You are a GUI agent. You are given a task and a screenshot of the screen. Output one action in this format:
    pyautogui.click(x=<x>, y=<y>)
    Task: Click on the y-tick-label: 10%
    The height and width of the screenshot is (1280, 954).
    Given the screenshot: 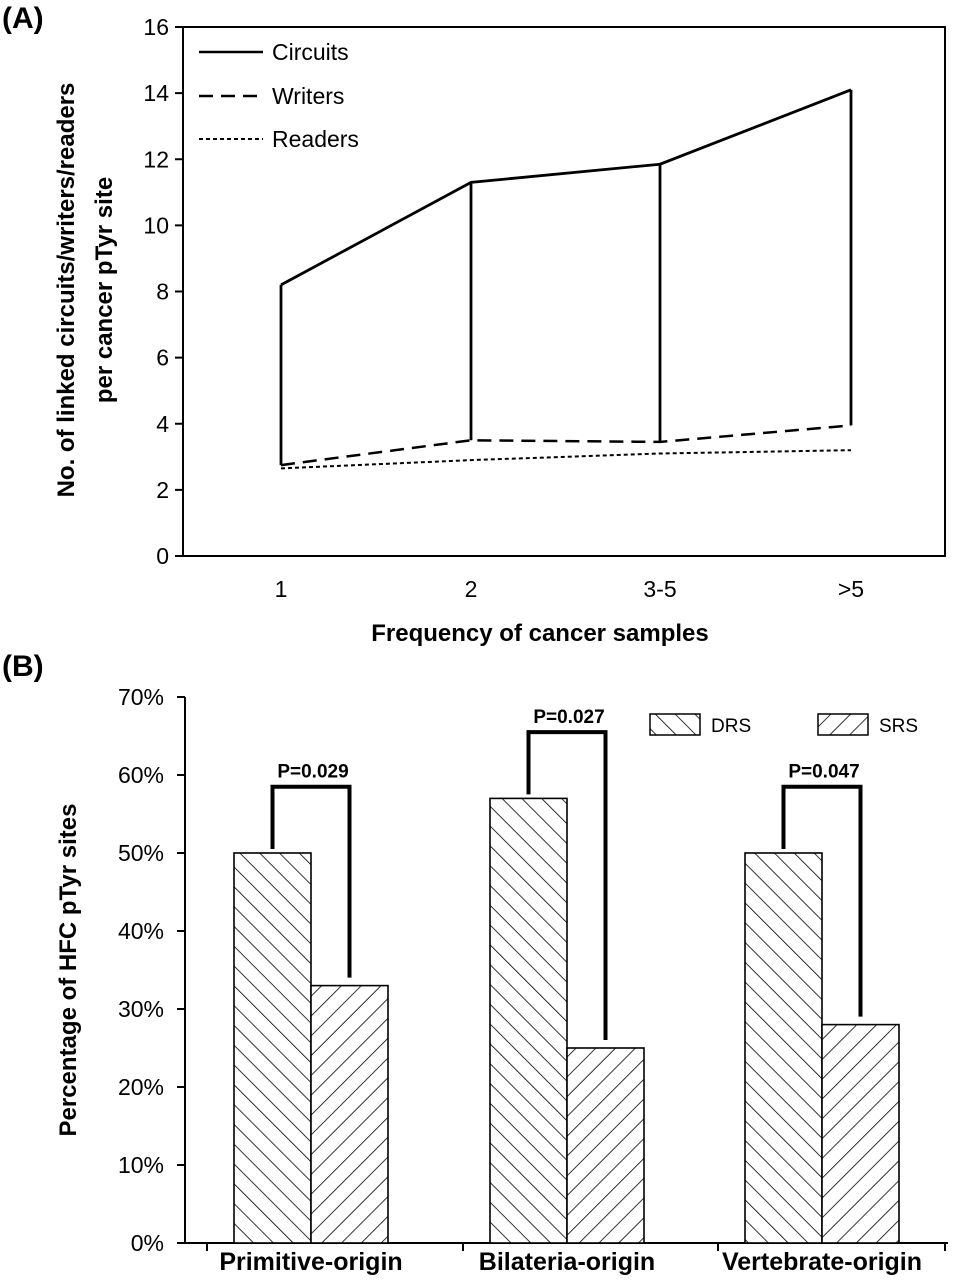 What is the action you would take?
    pyautogui.click(x=141, y=1165)
    